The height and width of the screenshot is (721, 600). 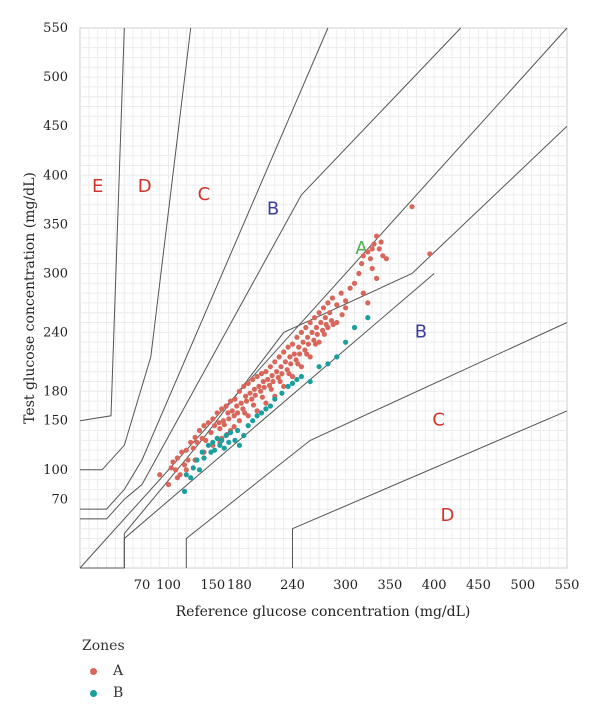 I want to click on y-tick-label: 550, so click(x=55, y=28).